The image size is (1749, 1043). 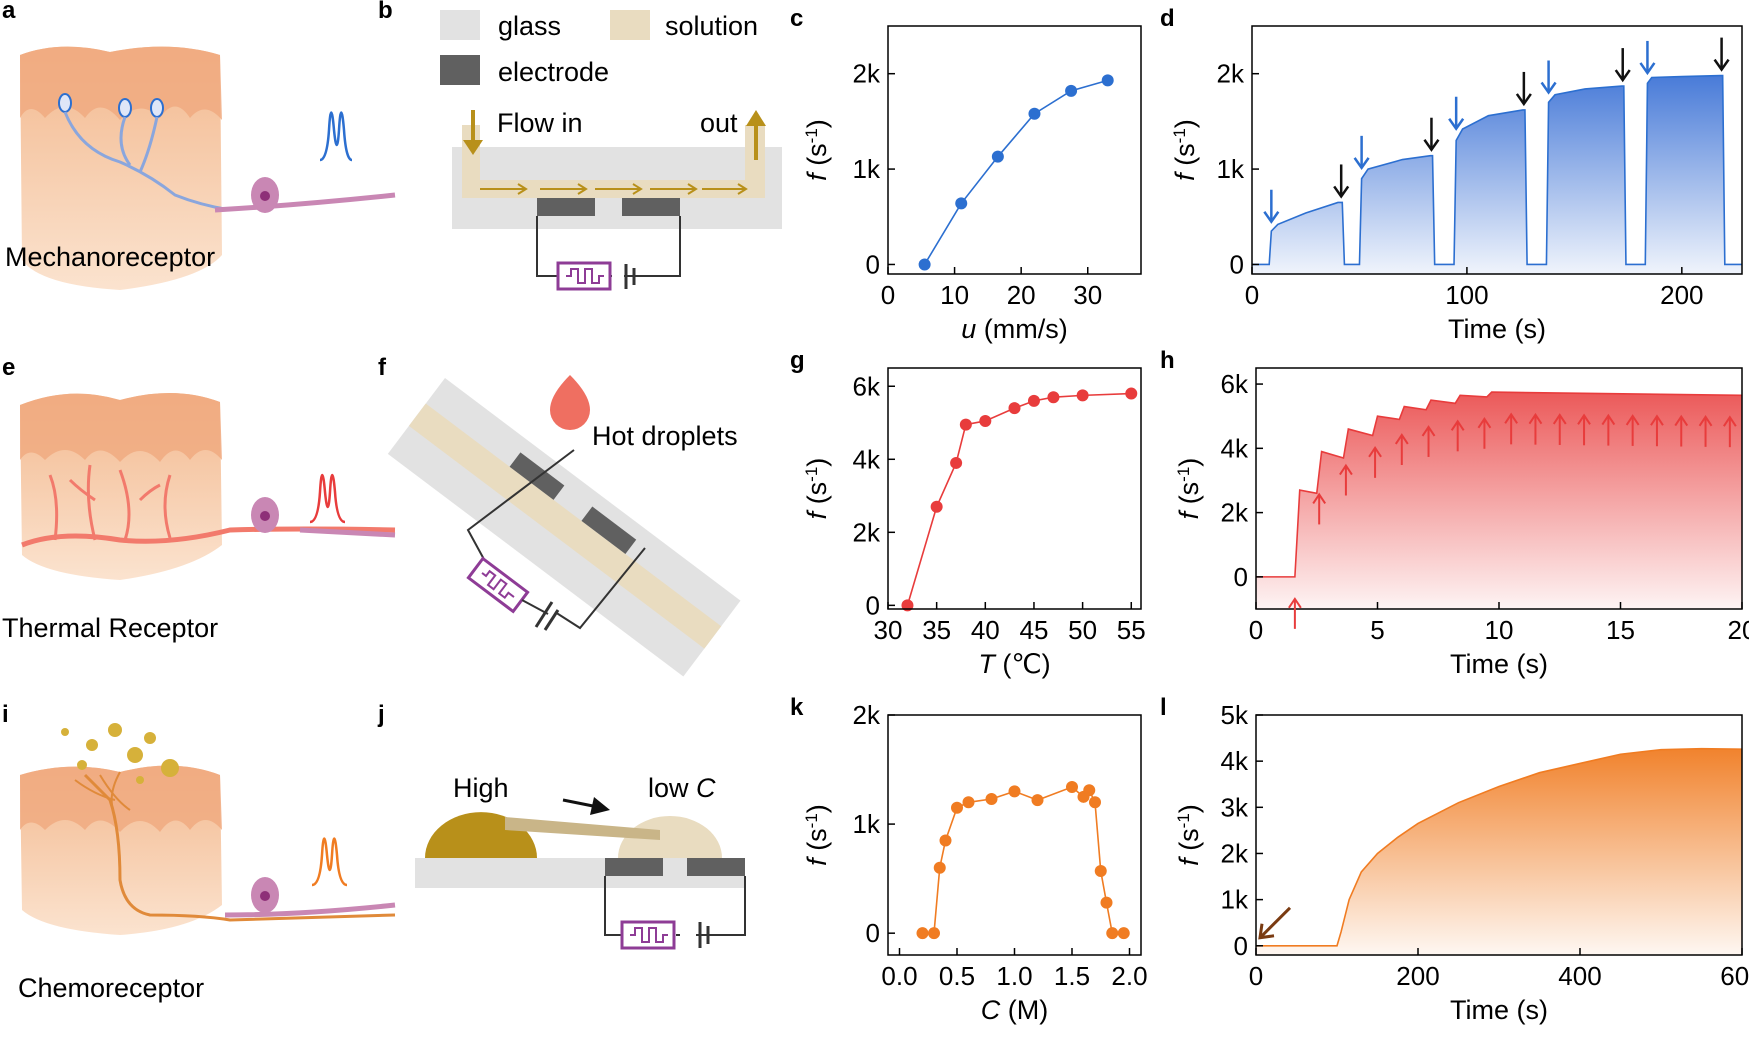 What do you see at coordinates (208, 168) in the screenshot?
I see `mechanoreceptor-illustration` at bounding box center [208, 168].